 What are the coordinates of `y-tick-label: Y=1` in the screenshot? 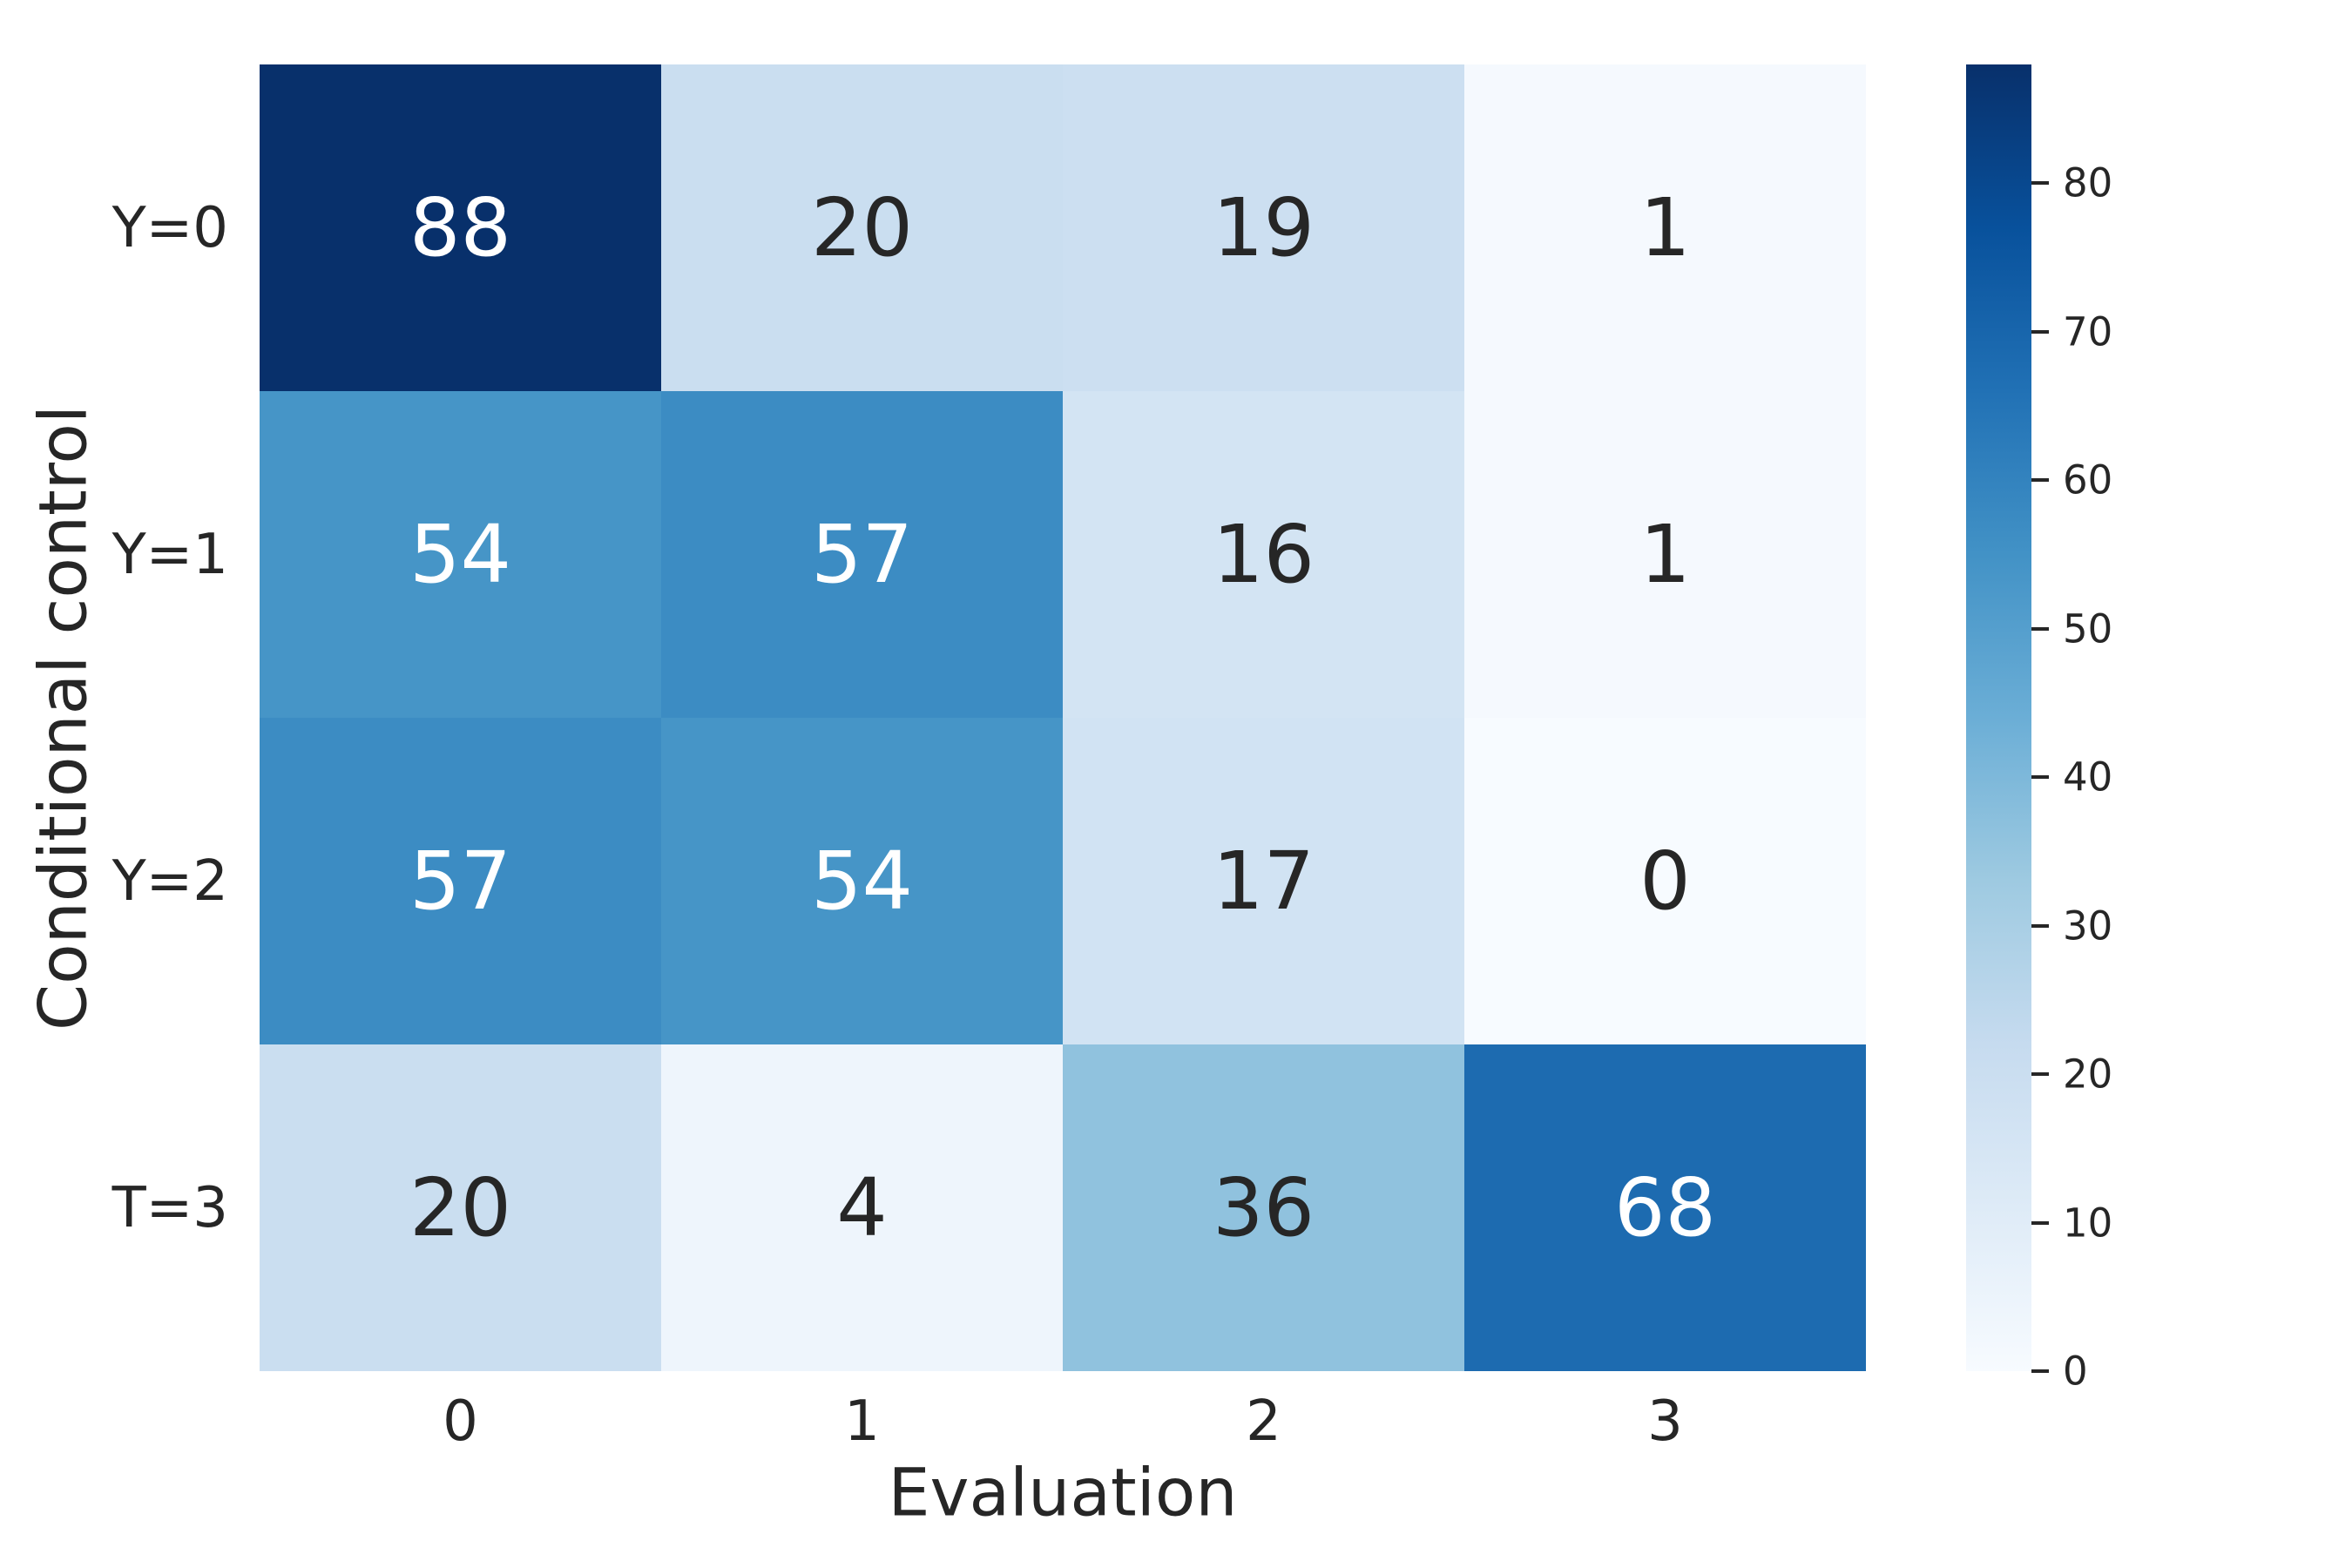 It's located at (170, 554).